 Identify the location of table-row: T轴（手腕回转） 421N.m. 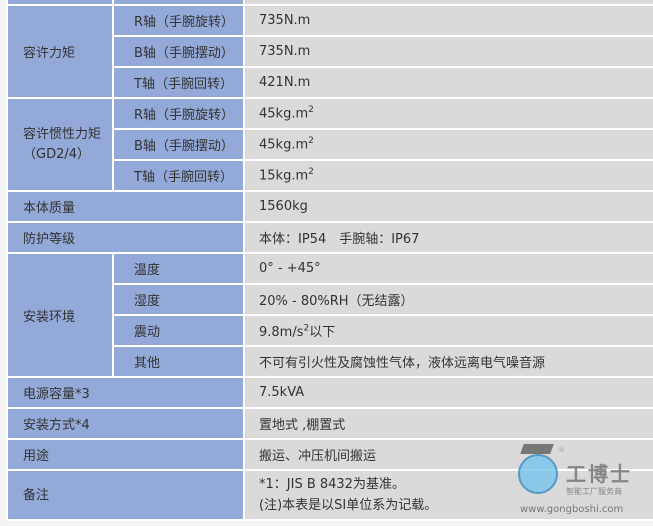
(330, 82).